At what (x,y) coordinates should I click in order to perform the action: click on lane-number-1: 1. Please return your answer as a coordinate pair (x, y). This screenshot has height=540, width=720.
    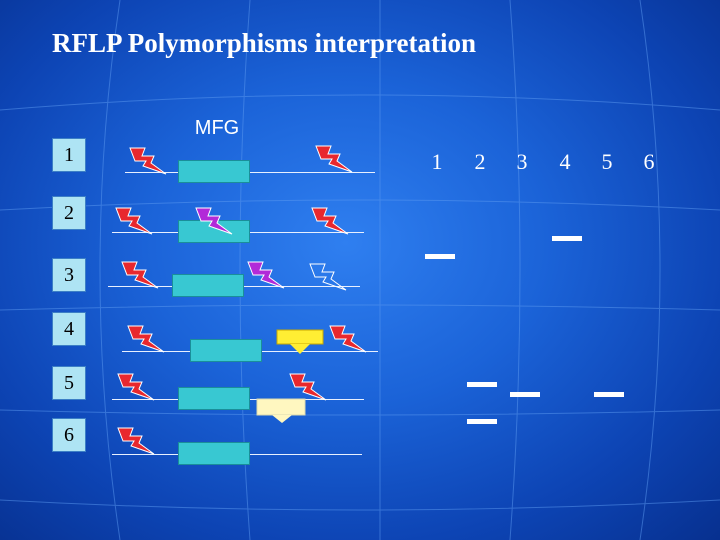
    Looking at the image, I should click on (437, 161).